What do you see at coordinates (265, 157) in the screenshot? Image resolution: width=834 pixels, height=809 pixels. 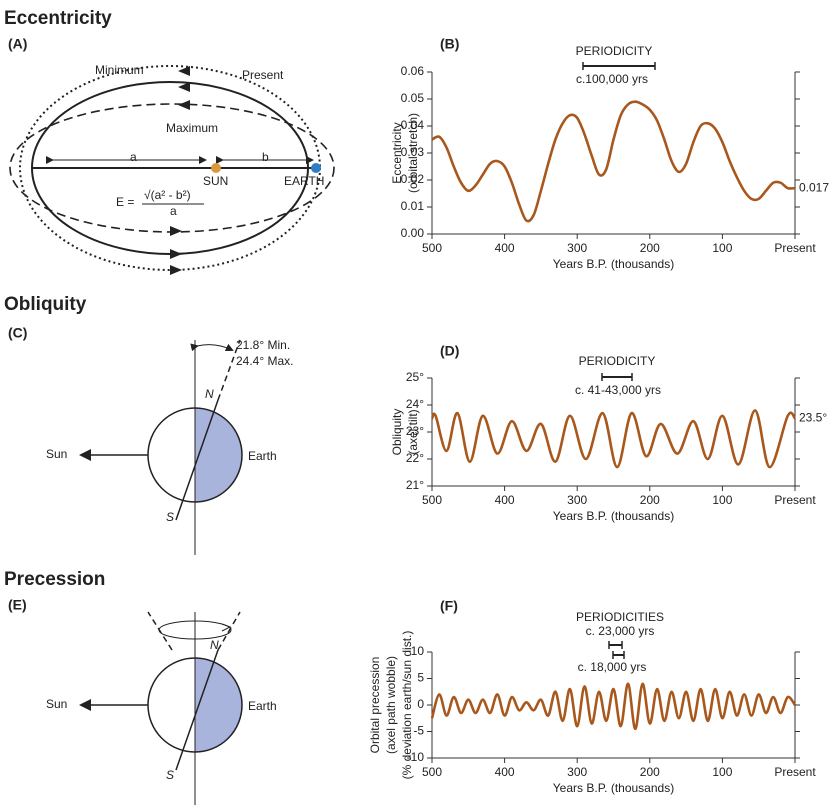 I see `label: b` at bounding box center [265, 157].